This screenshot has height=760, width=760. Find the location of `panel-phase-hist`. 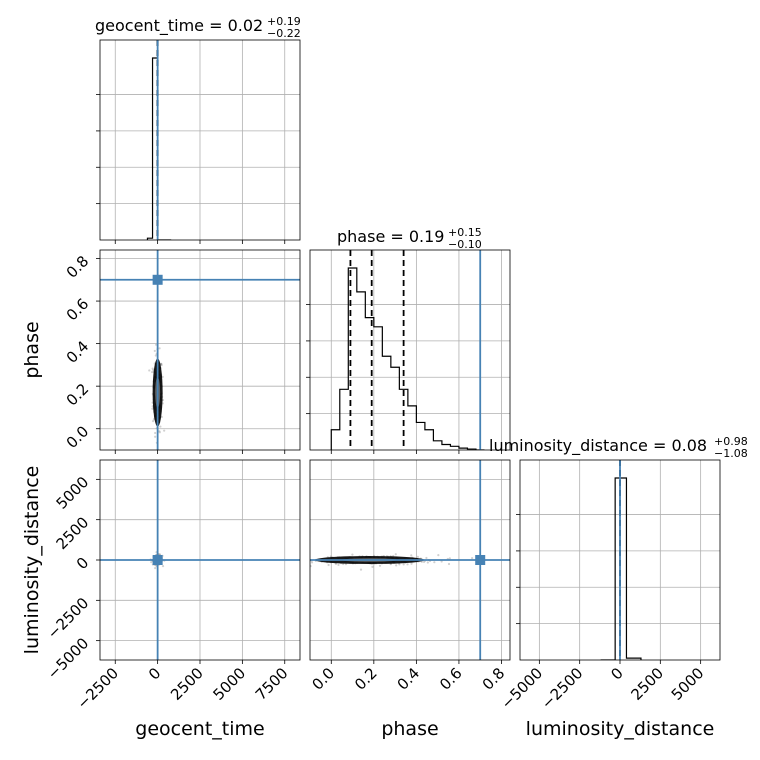

panel-phase-hist is located at coordinates (408, 351).